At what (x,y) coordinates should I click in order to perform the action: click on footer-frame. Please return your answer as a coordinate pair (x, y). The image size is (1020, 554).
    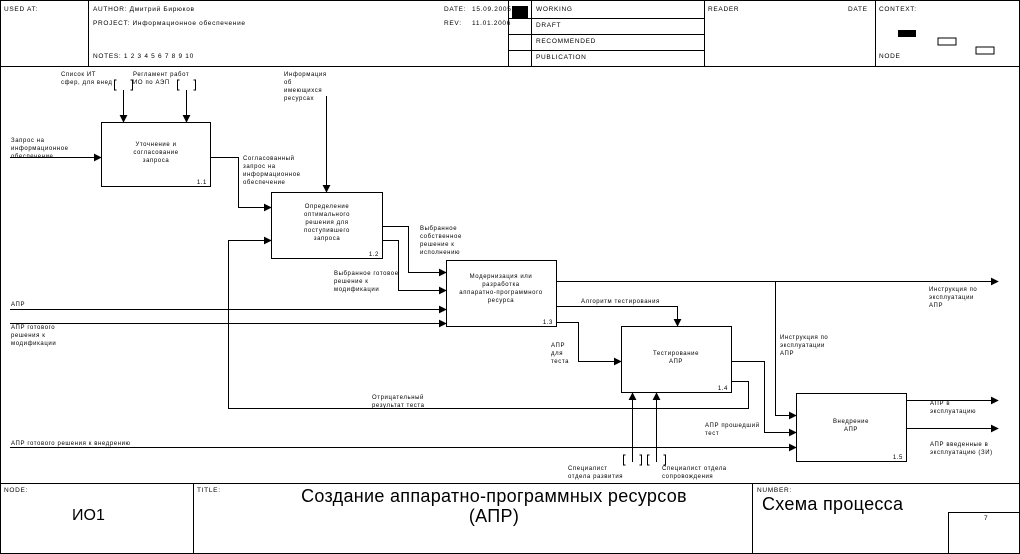
    Looking at the image, I should click on (510, 518).